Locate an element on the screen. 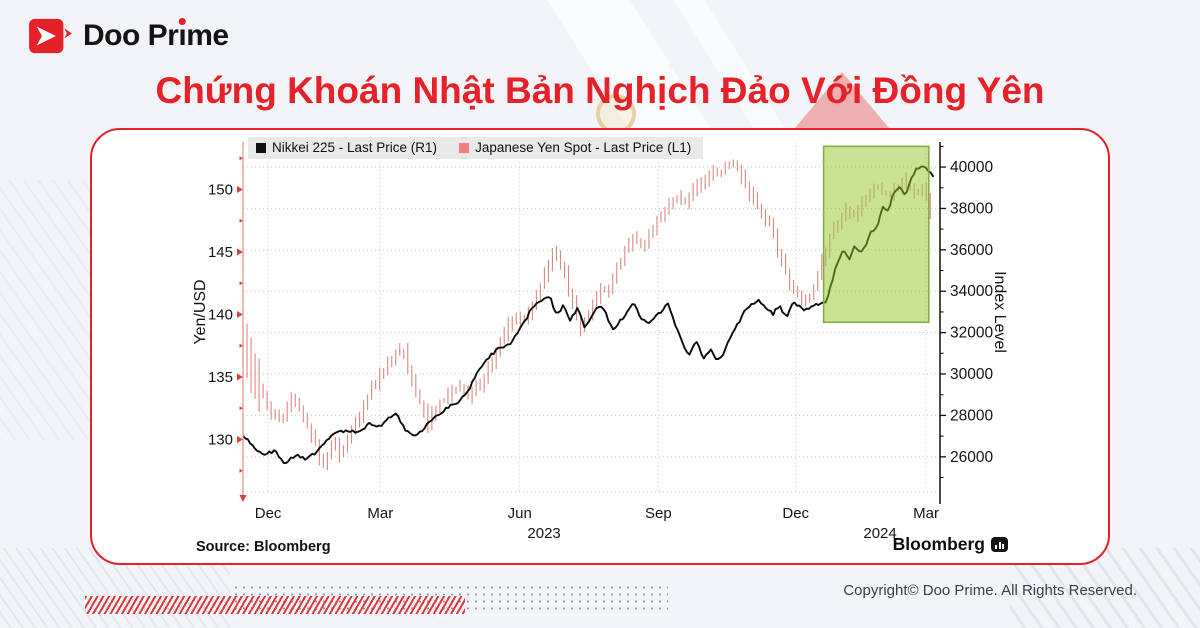 The width and height of the screenshot is (1200, 628). svg-text: 32000 is located at coordinates (971, 333).